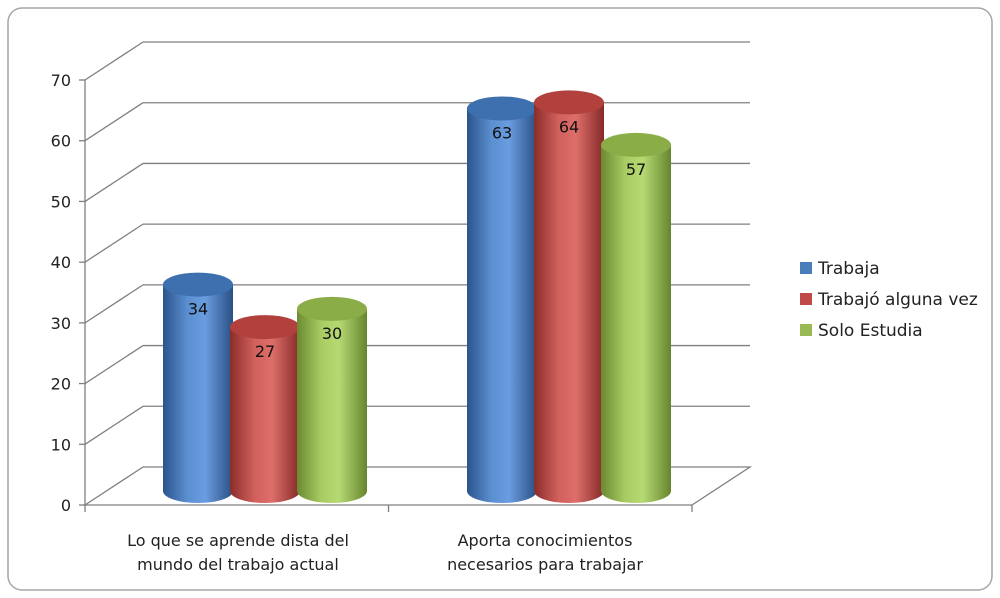  What do you see at coordinates (61, 323) in the screenshot?
I see `y-tick-label: 30` at bounding box center [61, 323].